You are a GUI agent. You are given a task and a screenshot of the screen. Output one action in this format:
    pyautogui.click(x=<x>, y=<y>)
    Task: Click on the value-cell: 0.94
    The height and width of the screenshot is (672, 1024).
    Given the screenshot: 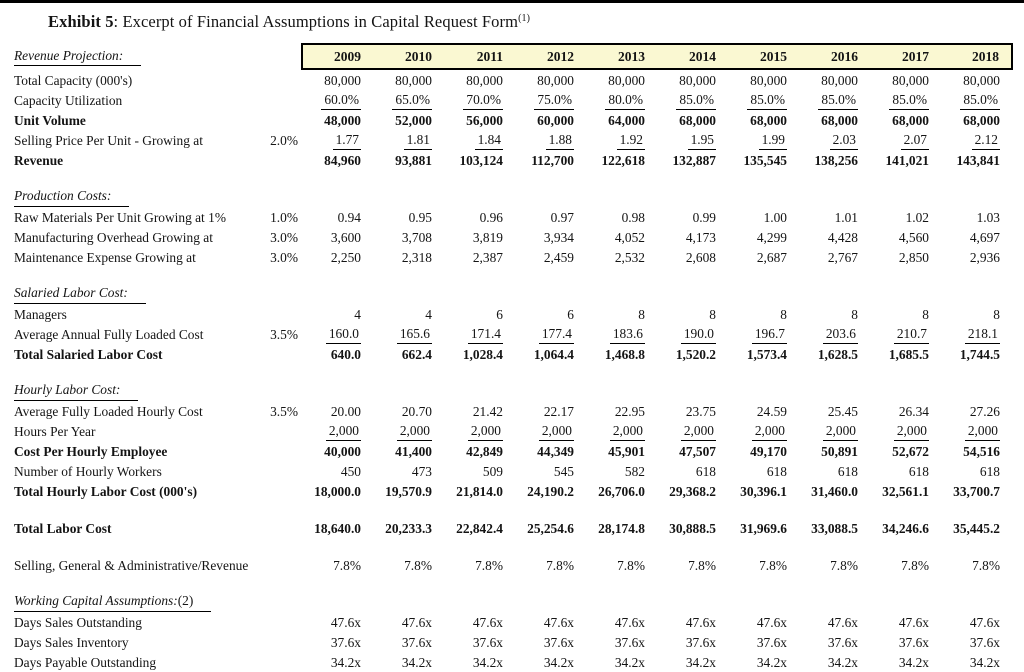 What is the action you would take?
    pyautogui.click(x=337, y=217)
    